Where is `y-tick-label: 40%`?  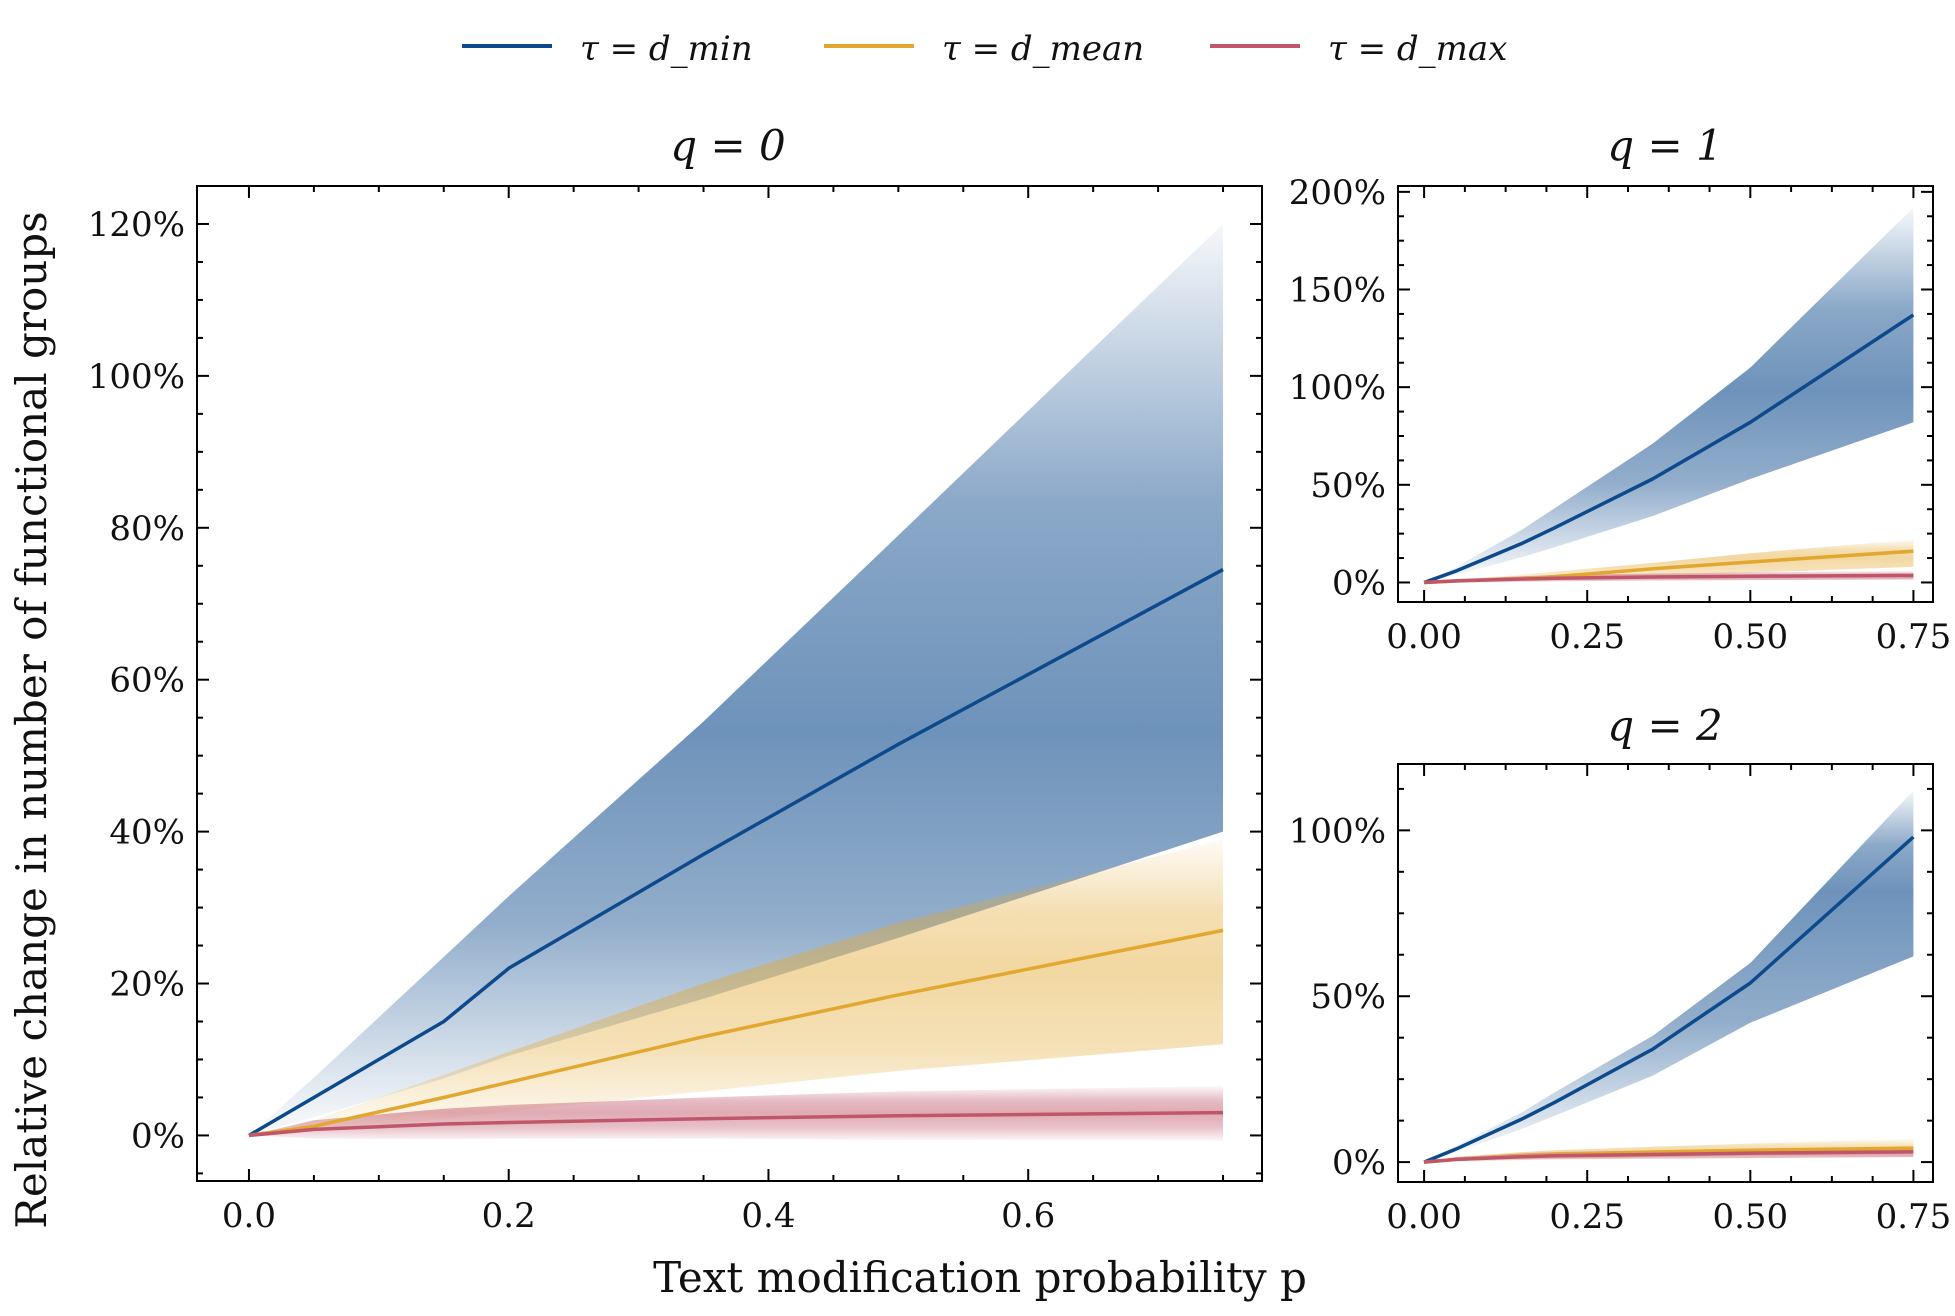 y-tick-label: 40% is located at coordinates (147, 833).